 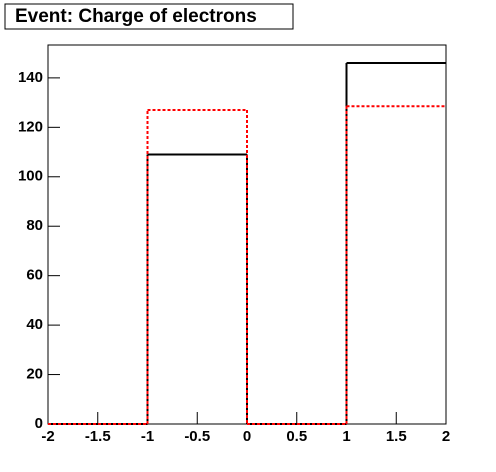 What do you see at coordinates (296, 436) in the screenshot?
I see `x-tick-label: 0.5` at bounding box center [296, 436].